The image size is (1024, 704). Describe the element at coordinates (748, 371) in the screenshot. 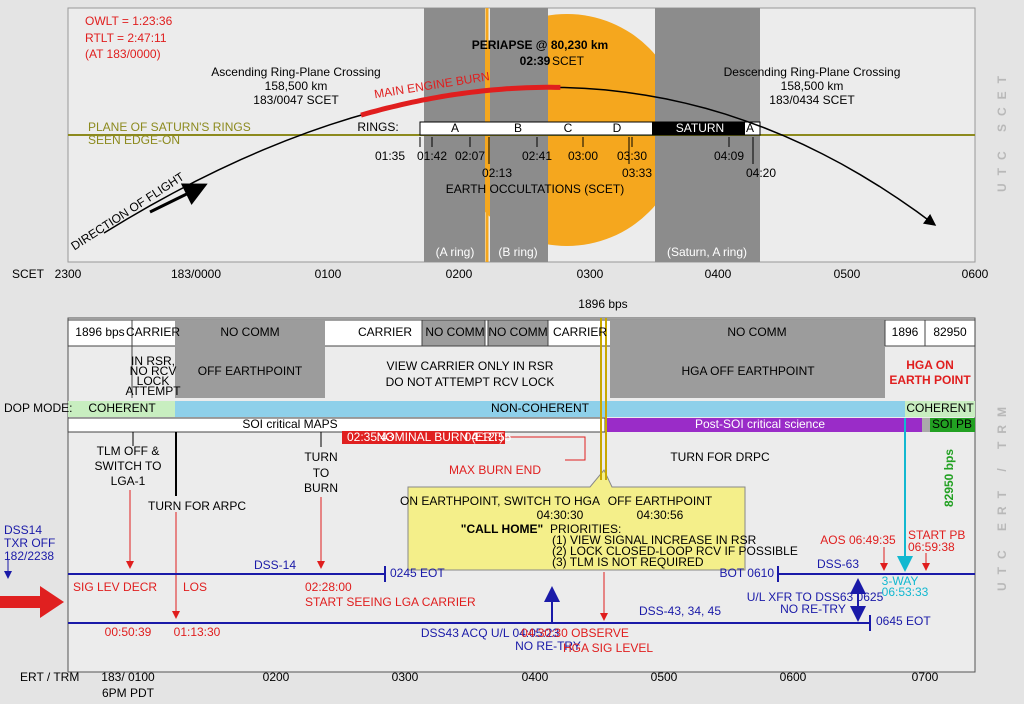

I see `label: HGA OFF EARTHPOINT` at that location.